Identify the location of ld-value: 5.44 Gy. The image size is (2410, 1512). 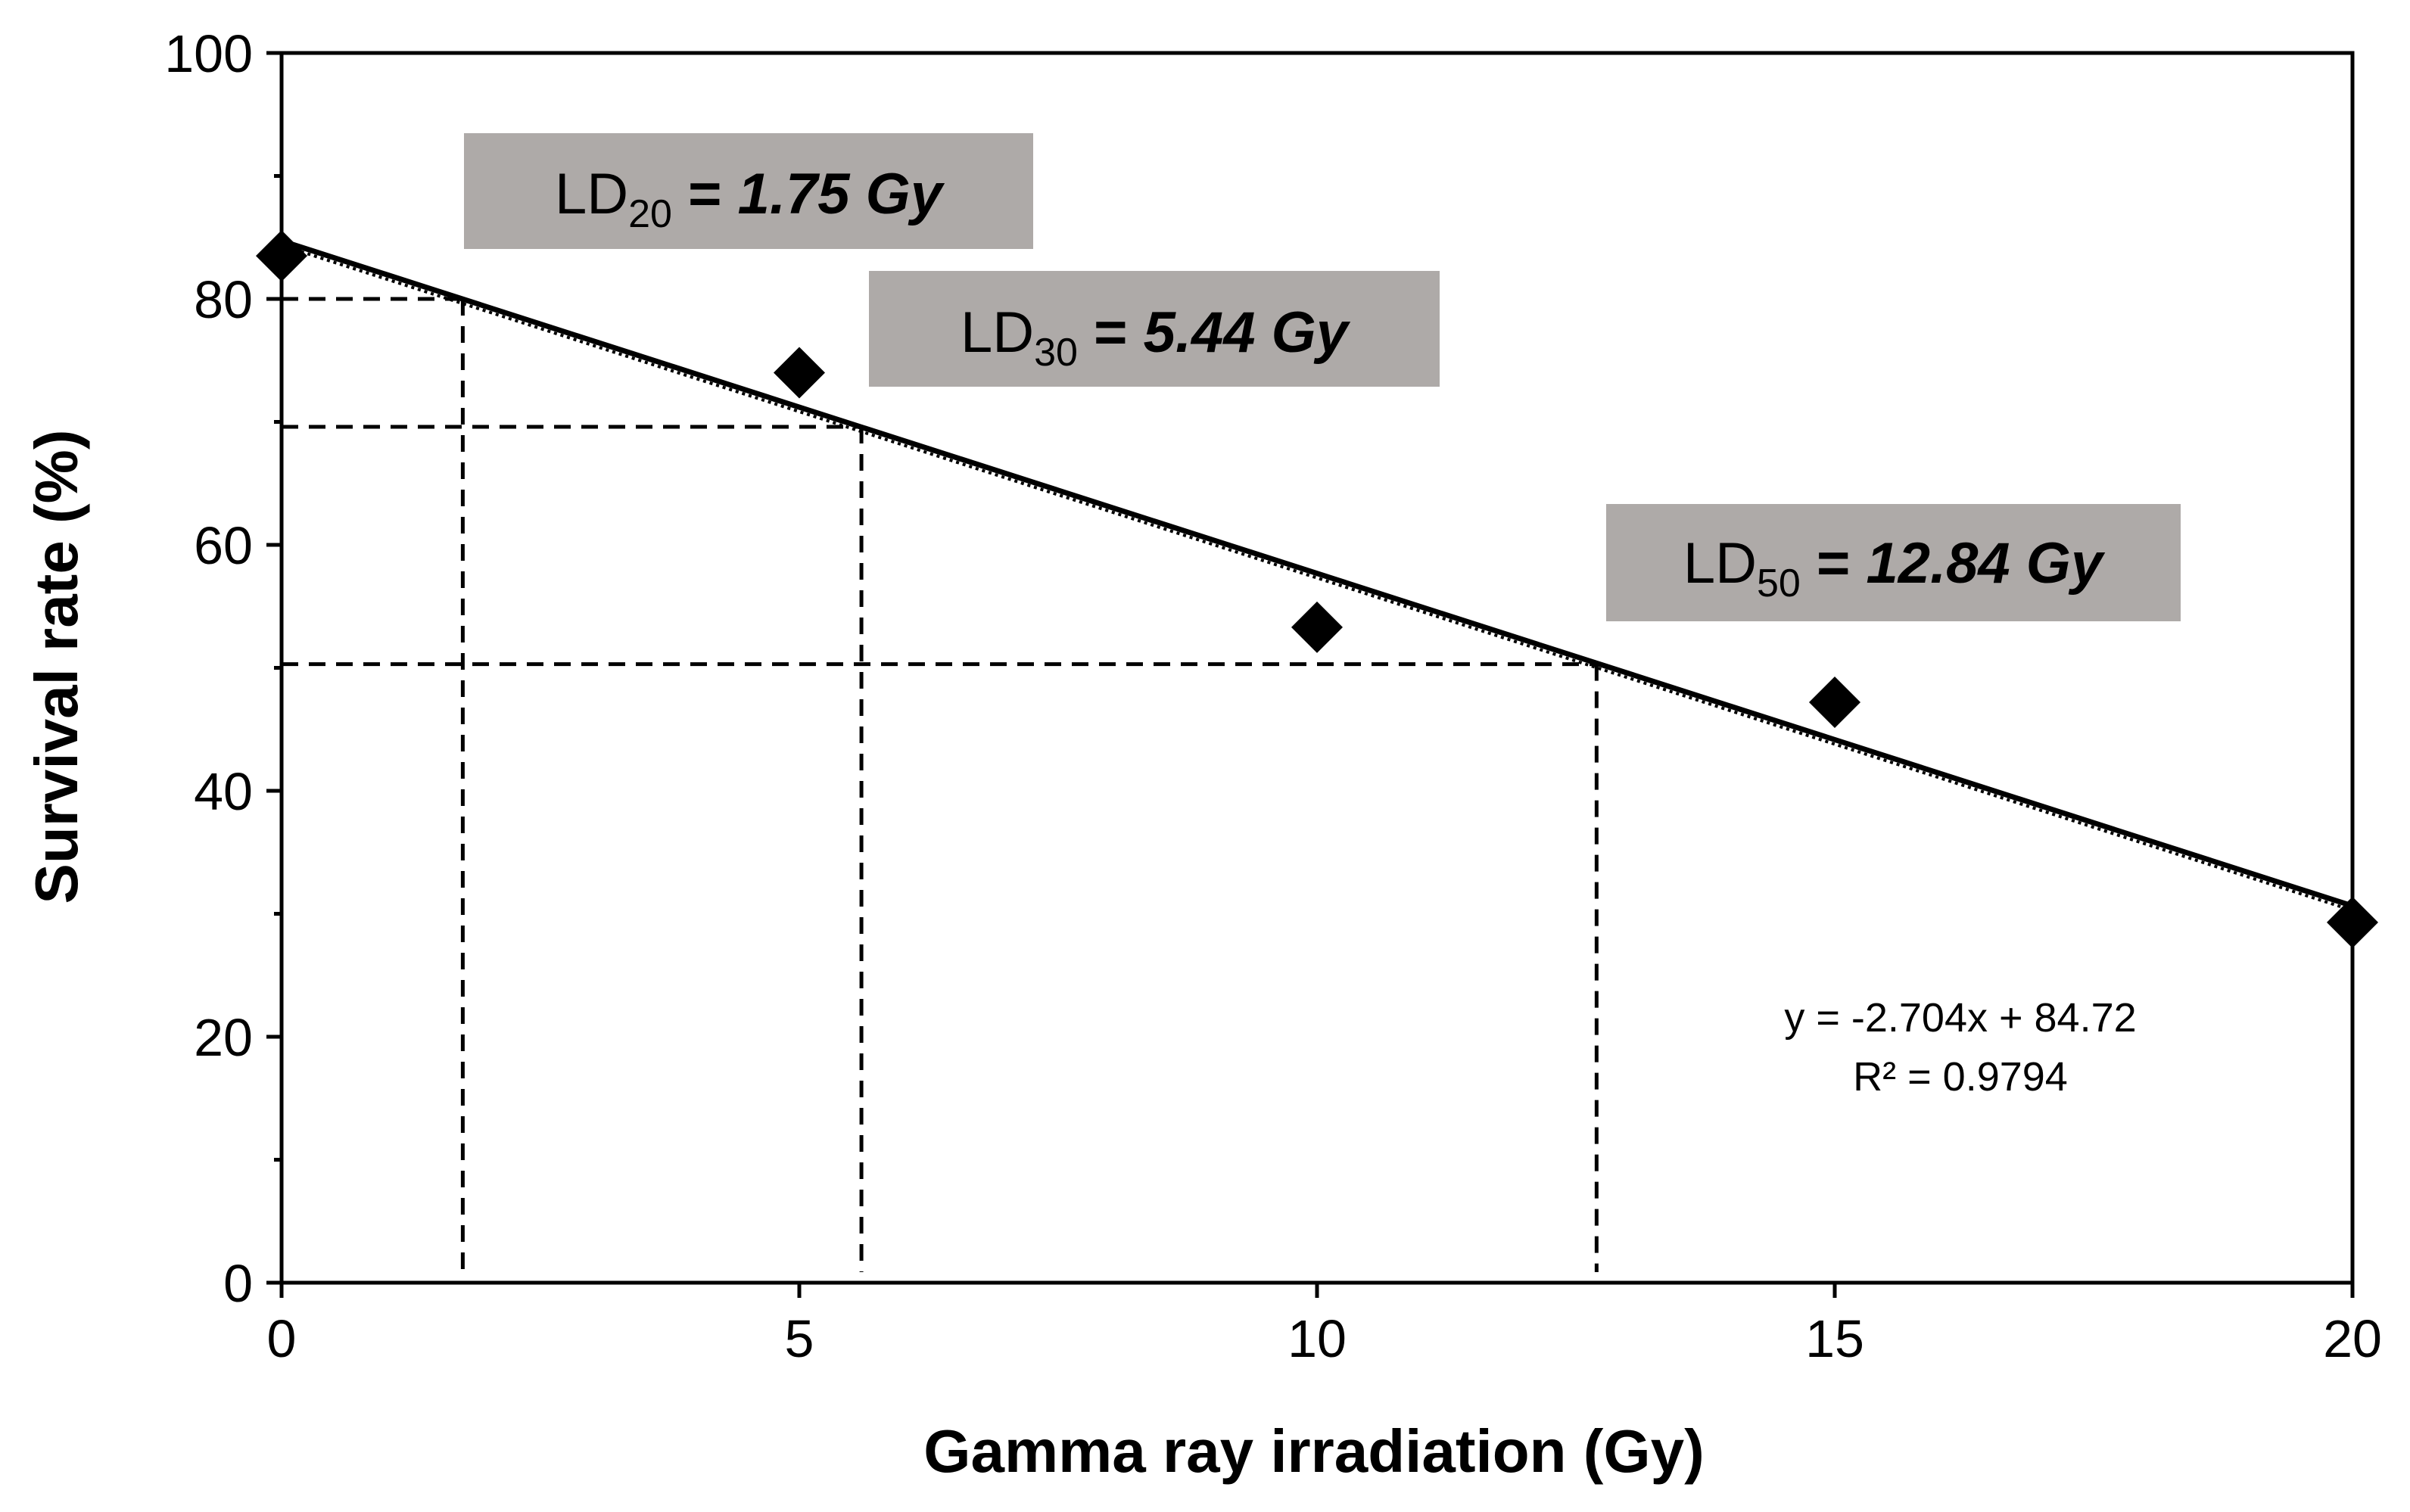
(1247, 332).